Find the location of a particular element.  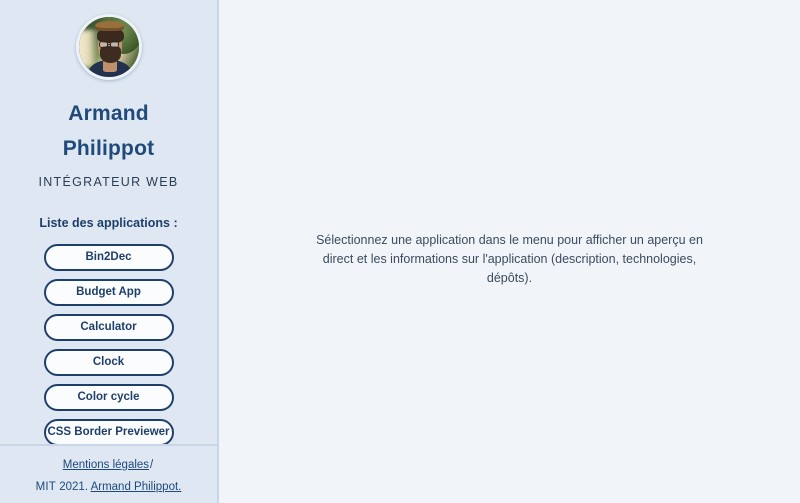

app-list-heading: Liste des applications : is located at coordinates (108, 223).